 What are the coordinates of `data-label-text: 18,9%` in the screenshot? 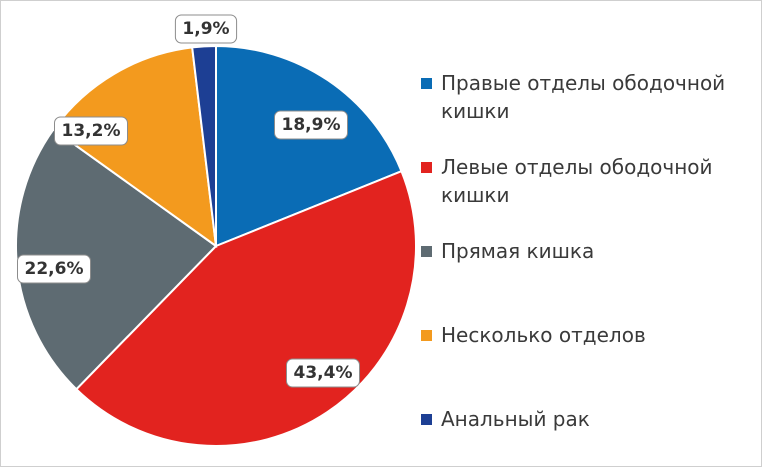 It's located at (311, 125).